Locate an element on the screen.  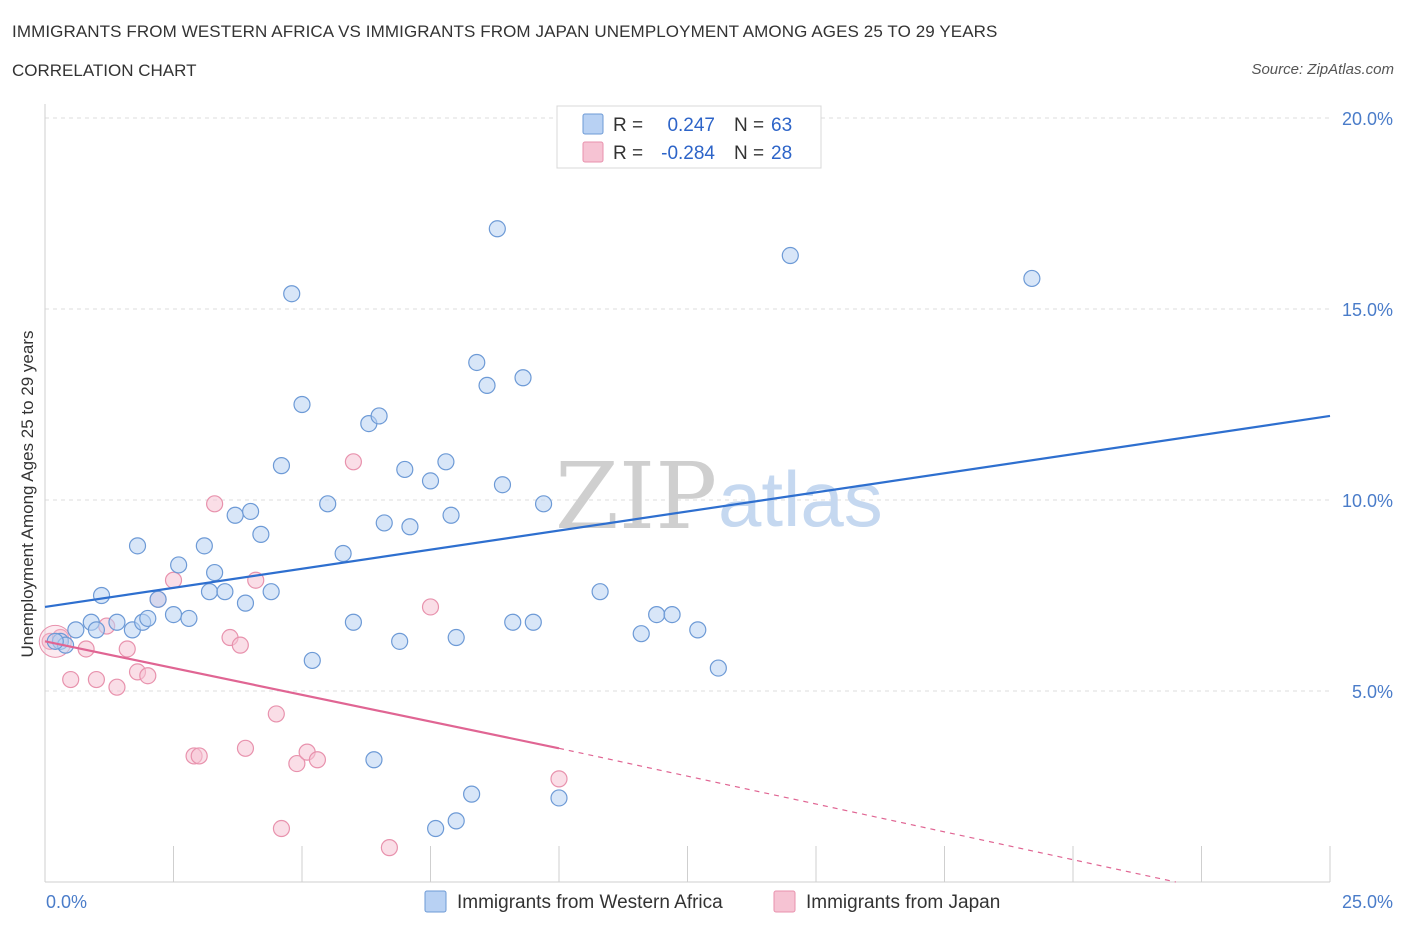
watermark-atlas: atlas is located at coordinates (800, 499).